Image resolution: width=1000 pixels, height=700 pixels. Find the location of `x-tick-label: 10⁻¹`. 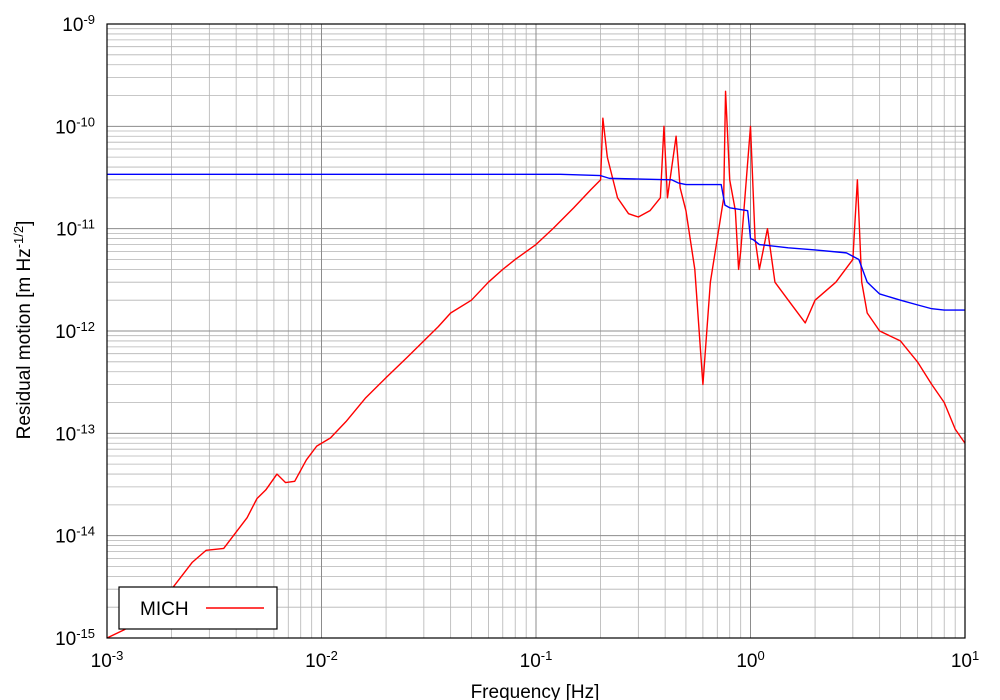

x-tick-label: 10⁻¹ is located at coordinates (536, 660).